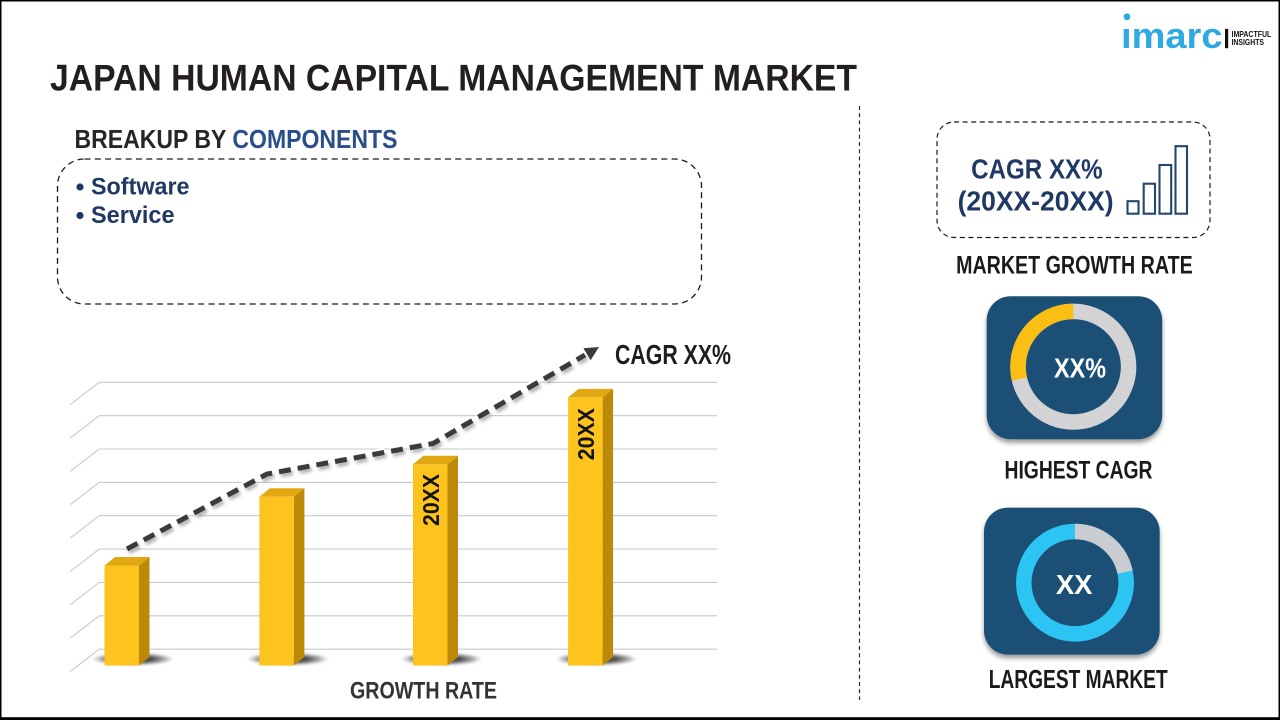 This screenshot has height=720, width=1280. What do you see at coordinates (1079, 471) in the screenshot?
I see `svg-text: HIGHEST CAGR` at bounding box center [1079, 471].